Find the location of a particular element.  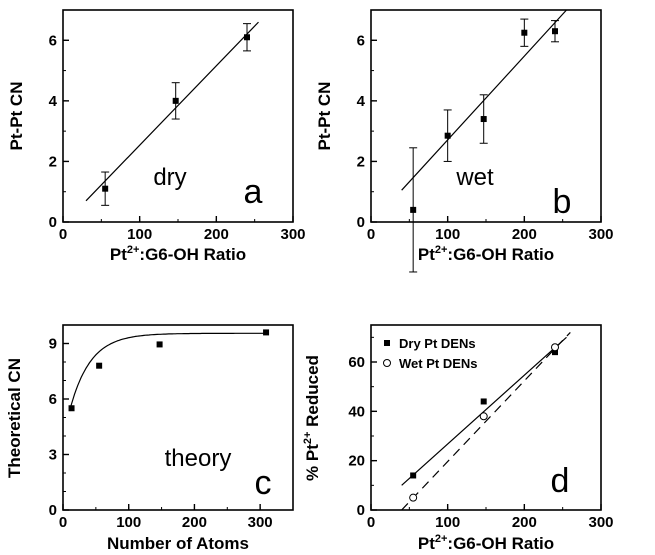

panel-letter: a is located at coordinates (253, 192).